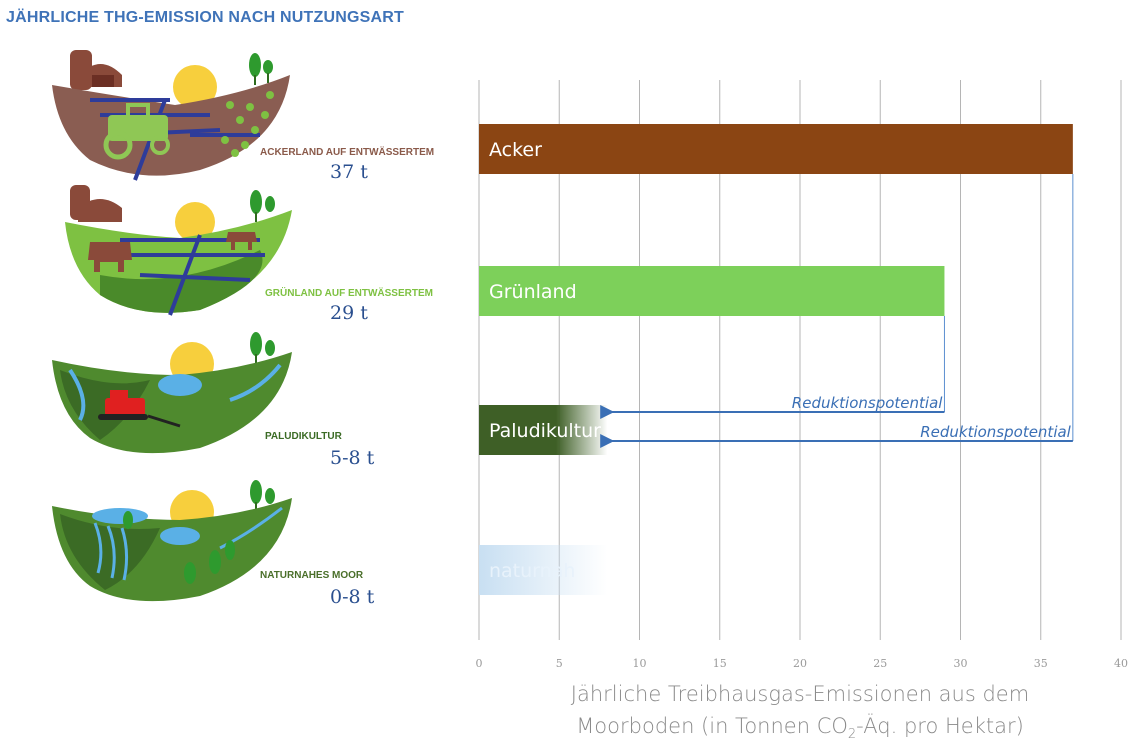 This screenshot has width=1137, height=751. I want to click on reduction-label-2: Reduktionspotential, so click(995, 432).